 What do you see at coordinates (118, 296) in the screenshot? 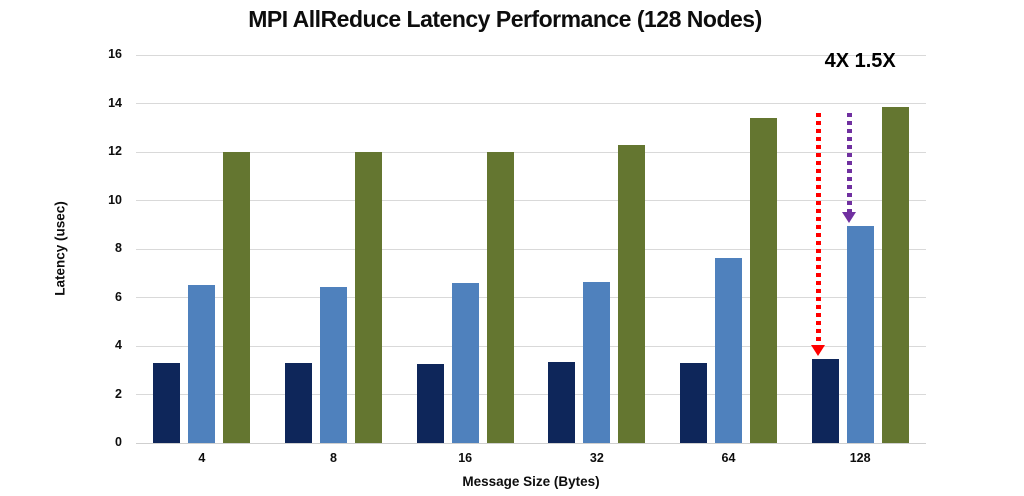
I see `y-tick-label: 6` at bounding box center [118, 296].